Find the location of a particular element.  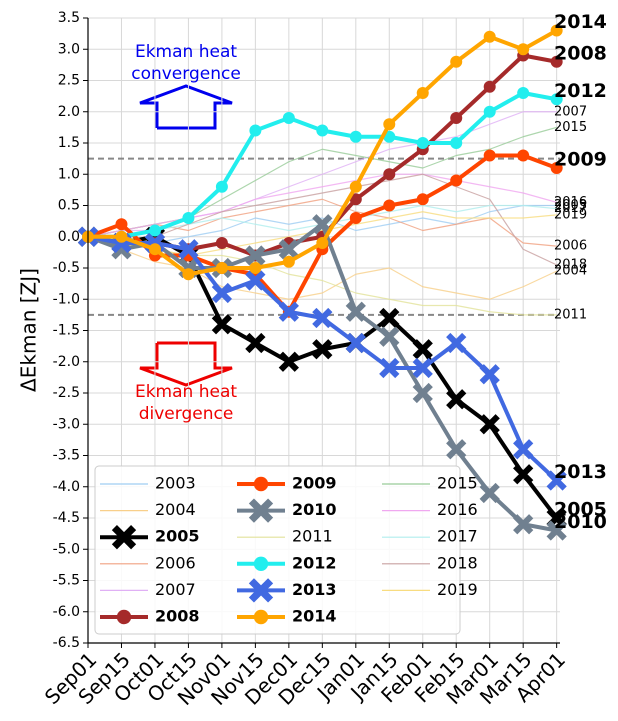

end-label: 2011 is located at coordinates (570, 314).